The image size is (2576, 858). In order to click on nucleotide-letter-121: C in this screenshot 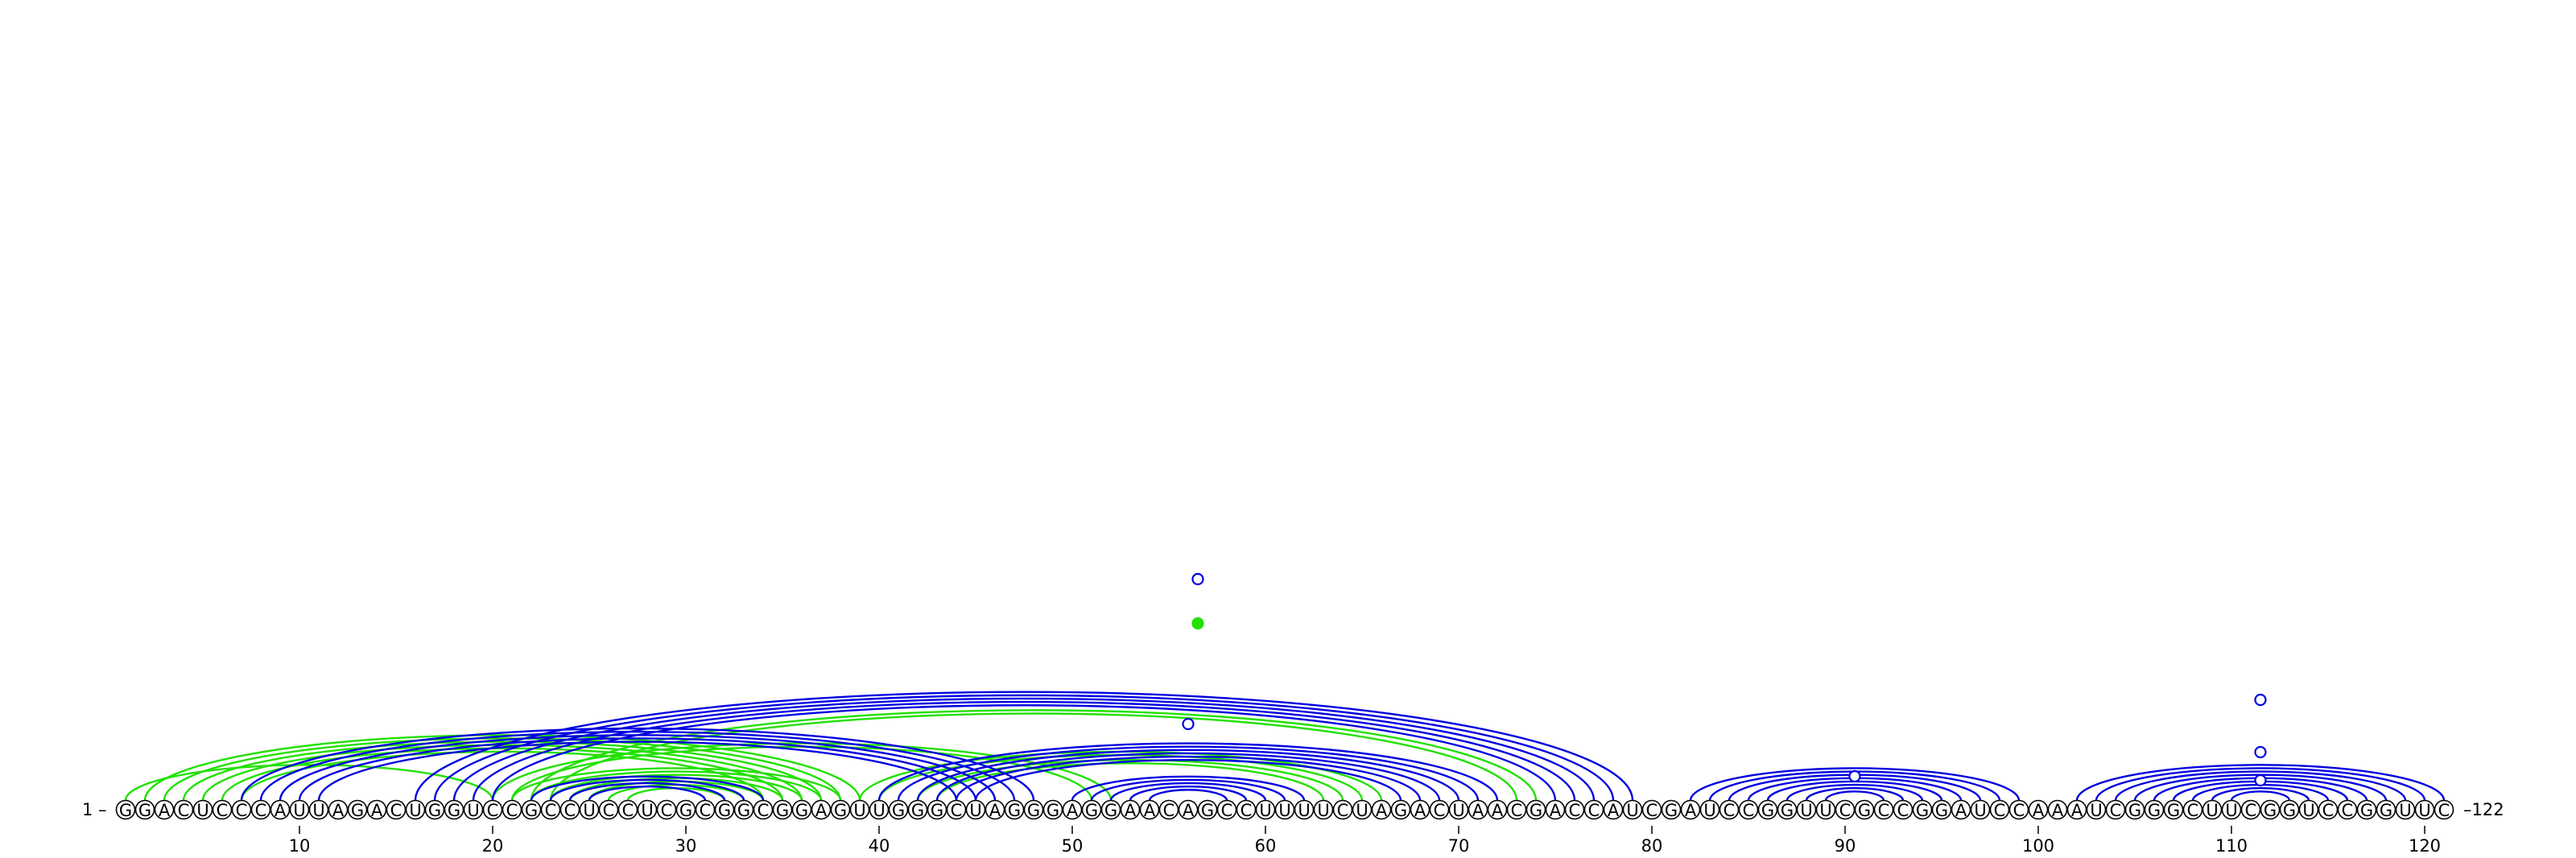, I will do `click(2444, 811)`.